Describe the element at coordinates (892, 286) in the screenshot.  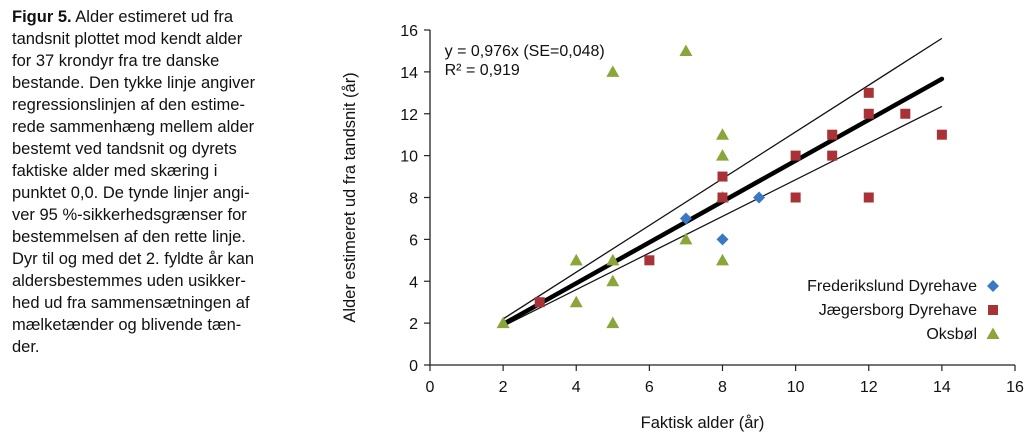
I see `legend-label: Frederikslund Dyrehave` at that location.